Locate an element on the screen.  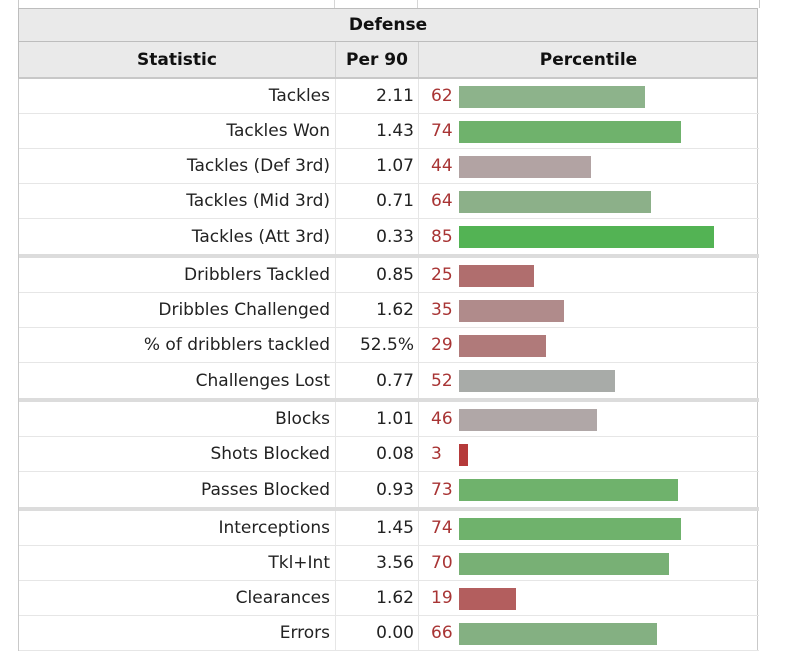
statistic-label: Clearances is located at coordinates (282, 598).